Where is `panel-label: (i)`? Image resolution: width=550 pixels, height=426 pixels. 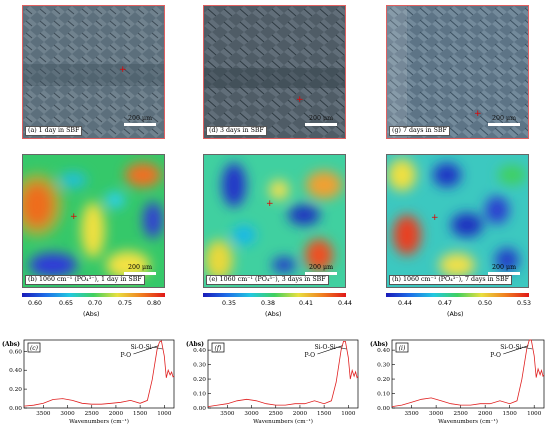
panel-label: (i) is located at coordinates (402, 348).